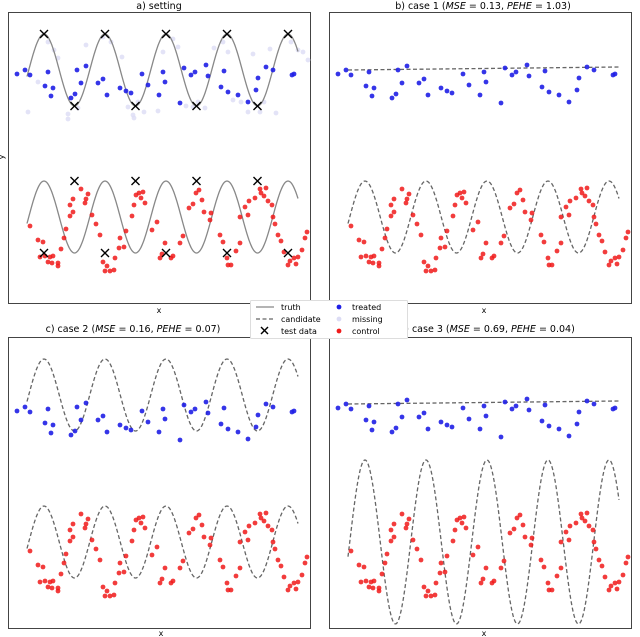  Describe the element at coordinates (487, 329) in the screenshot. I see `panel-d-title: d) case 3 (MSE = 0.69, PEHE = 0.04)` at that location.